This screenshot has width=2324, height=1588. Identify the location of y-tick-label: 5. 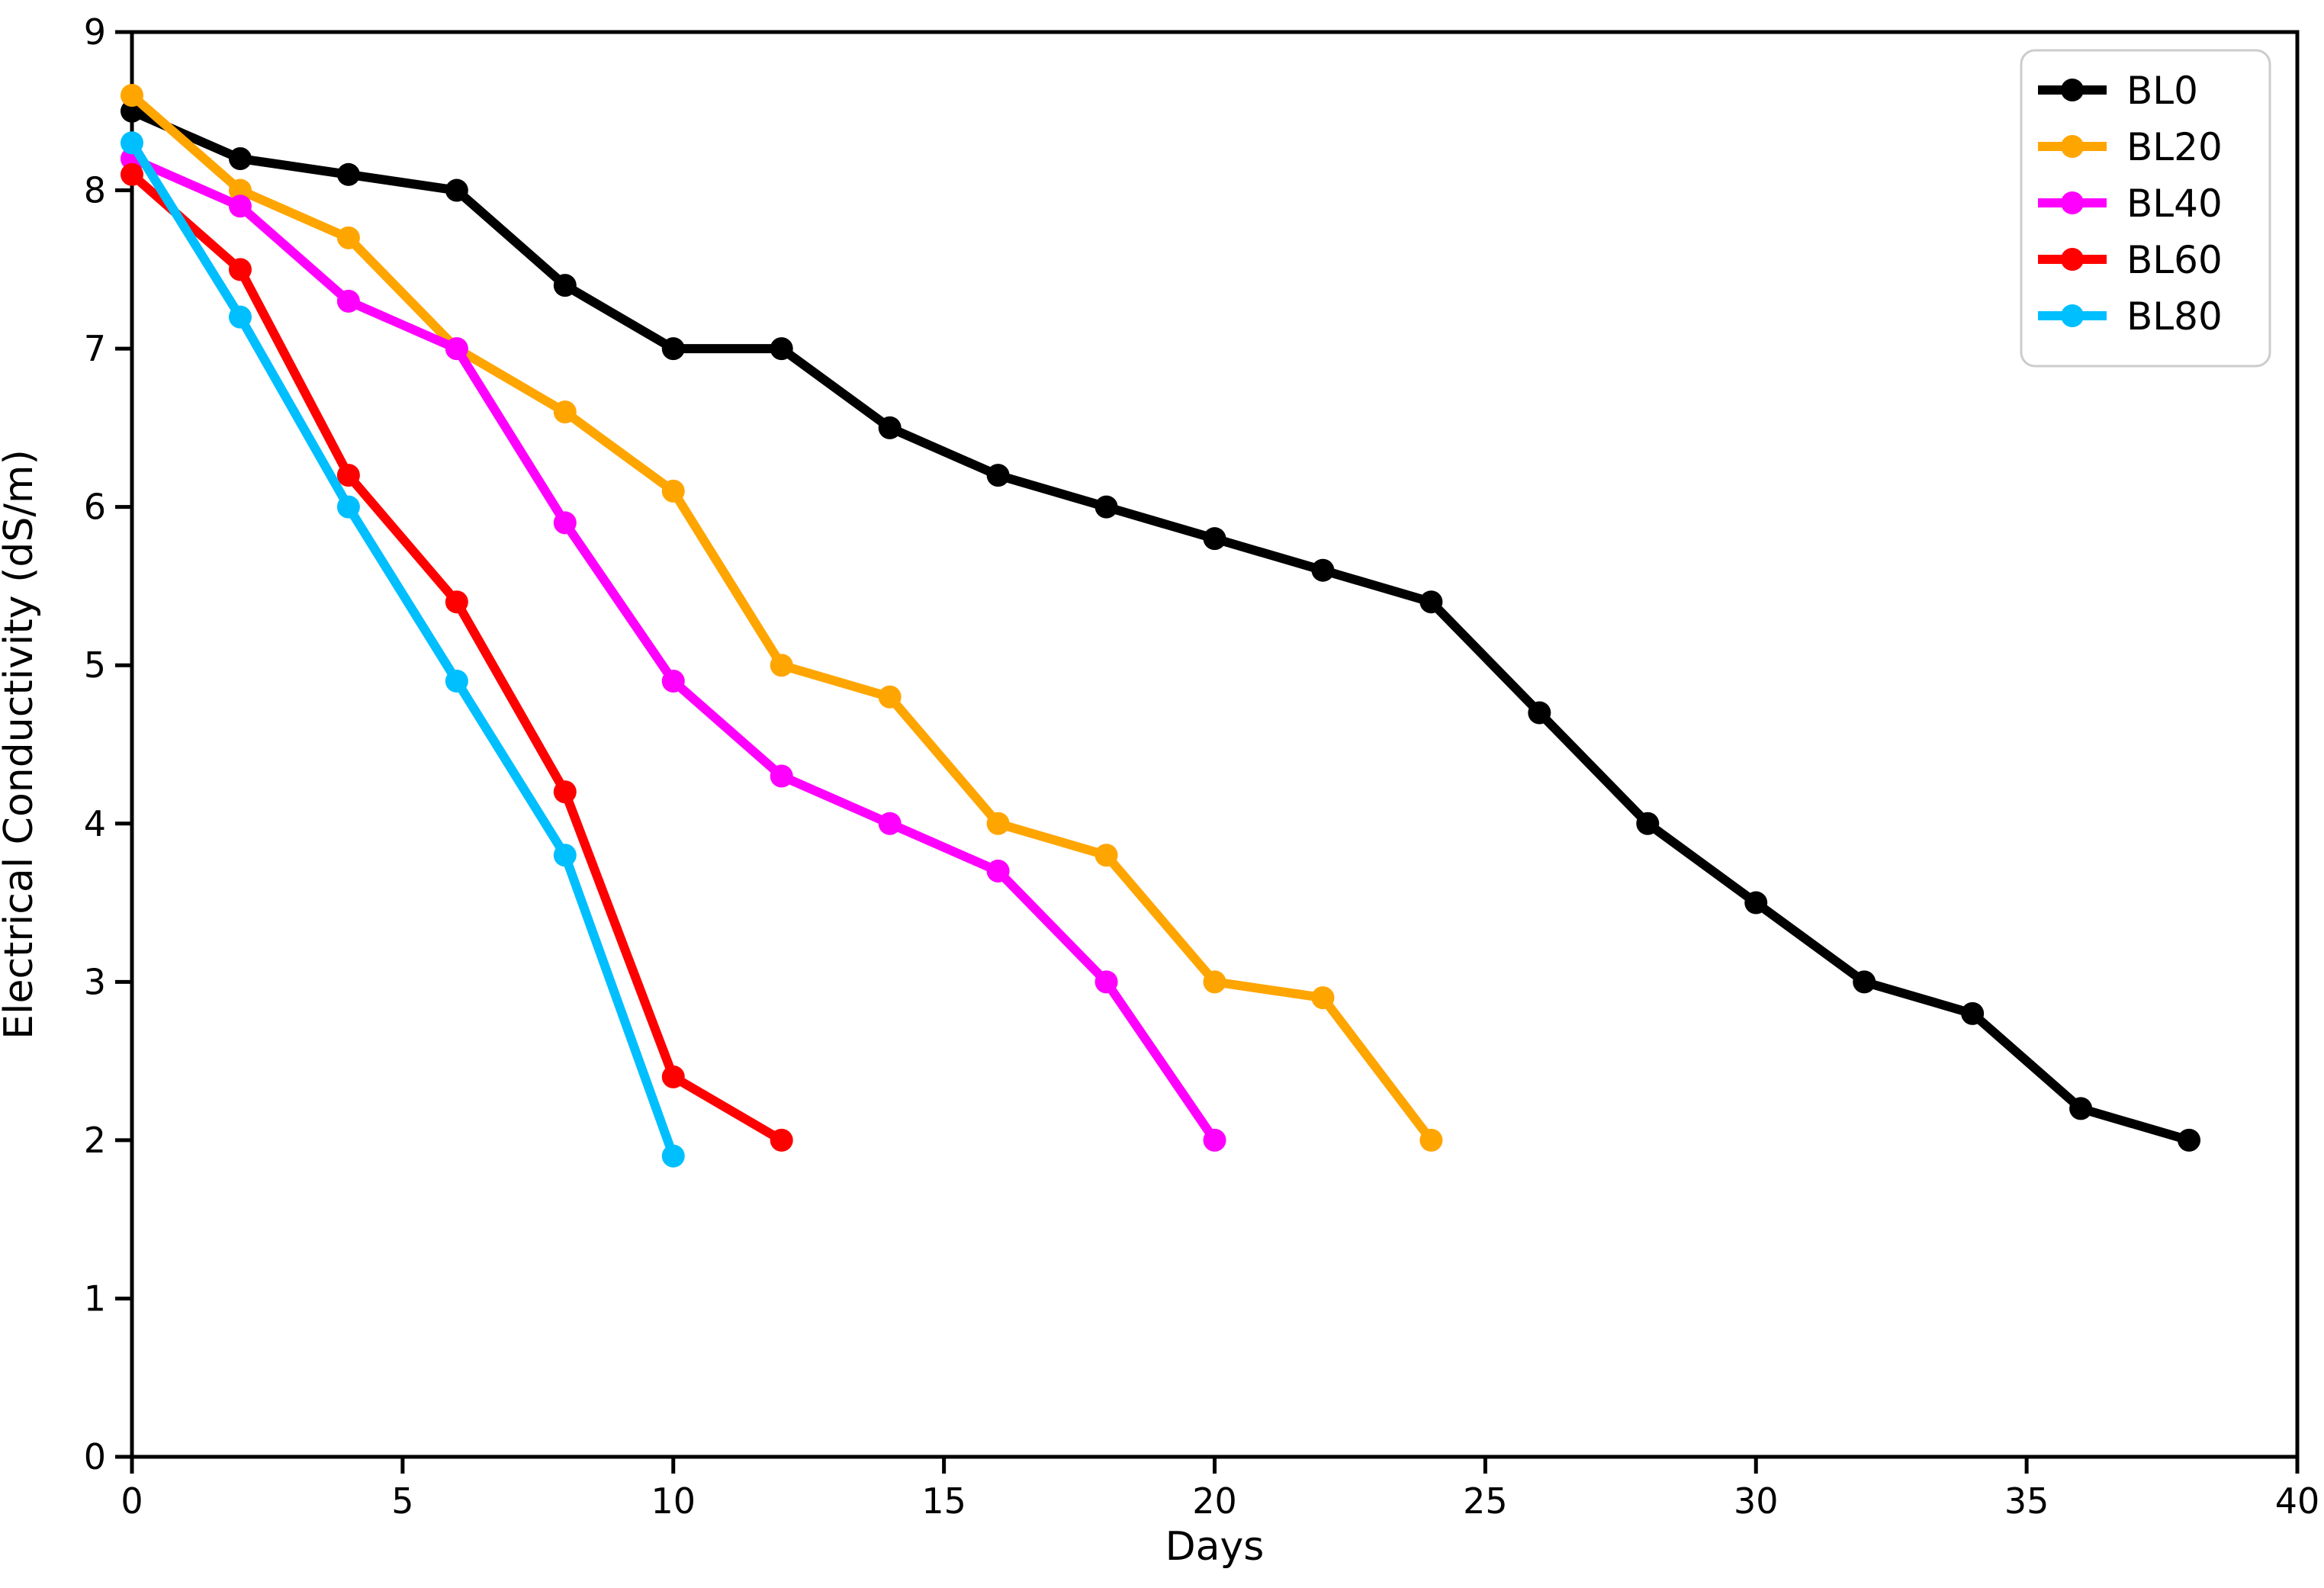
(95, 666).